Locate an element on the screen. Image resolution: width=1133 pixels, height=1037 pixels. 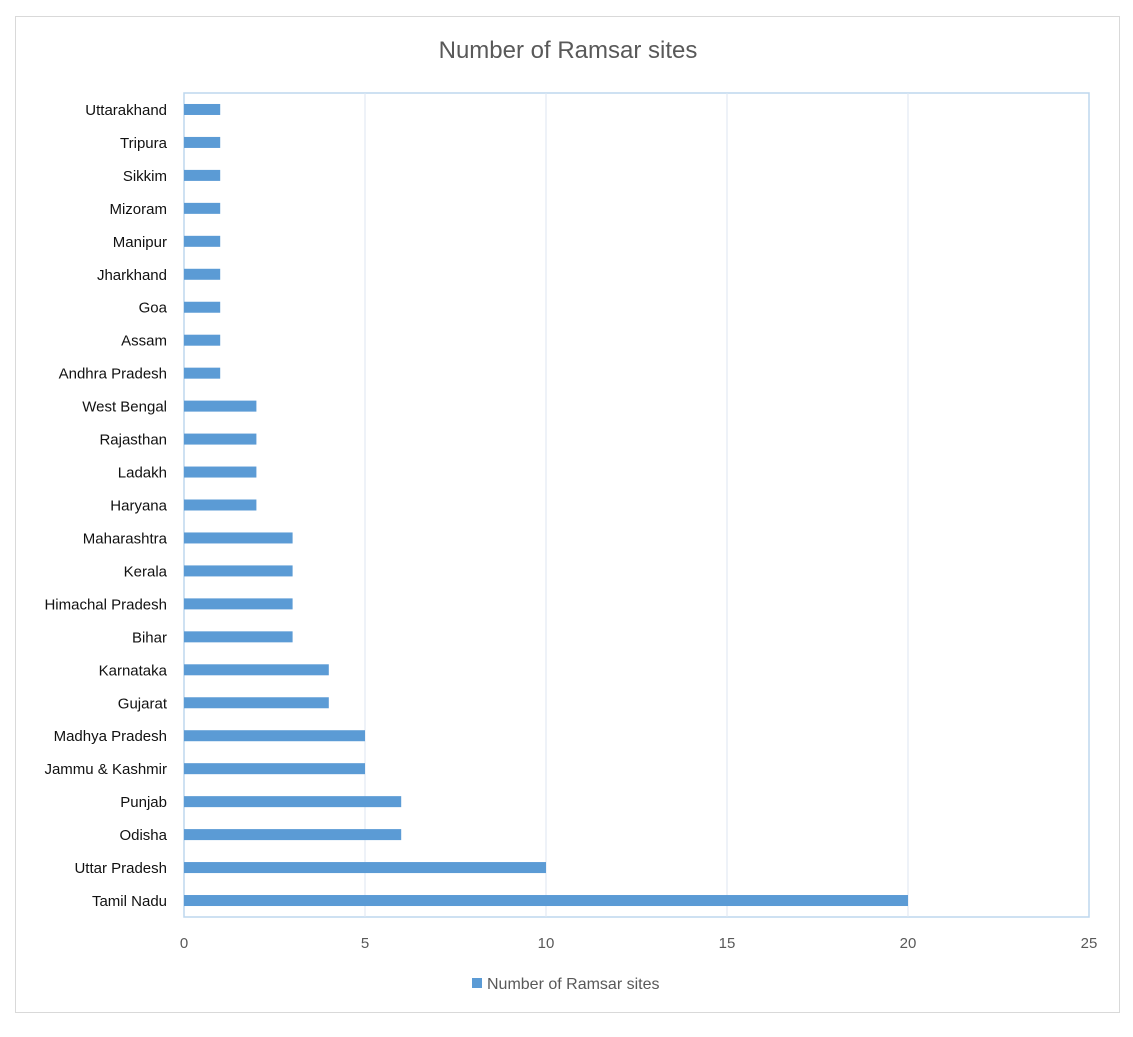
chart-title: Number of Ramsar sites is located at coordinates (568, 50).